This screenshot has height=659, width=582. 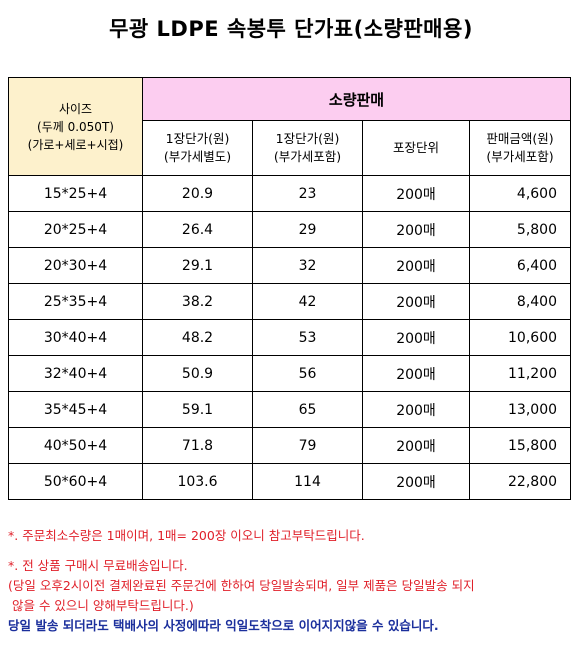 I want to click on table-row: 20*30+4 29.1 32 200매 6,400, so click(x=290, y=265).